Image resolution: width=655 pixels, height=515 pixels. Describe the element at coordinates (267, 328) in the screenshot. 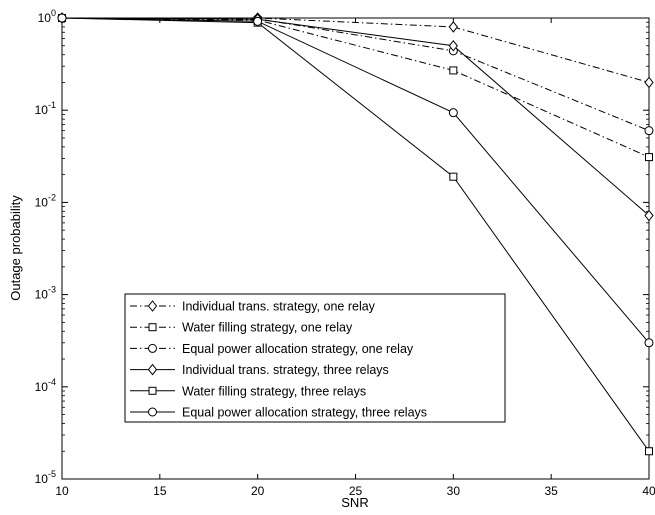

I see `legend-label: Water filling strategy, one relay` at that location.